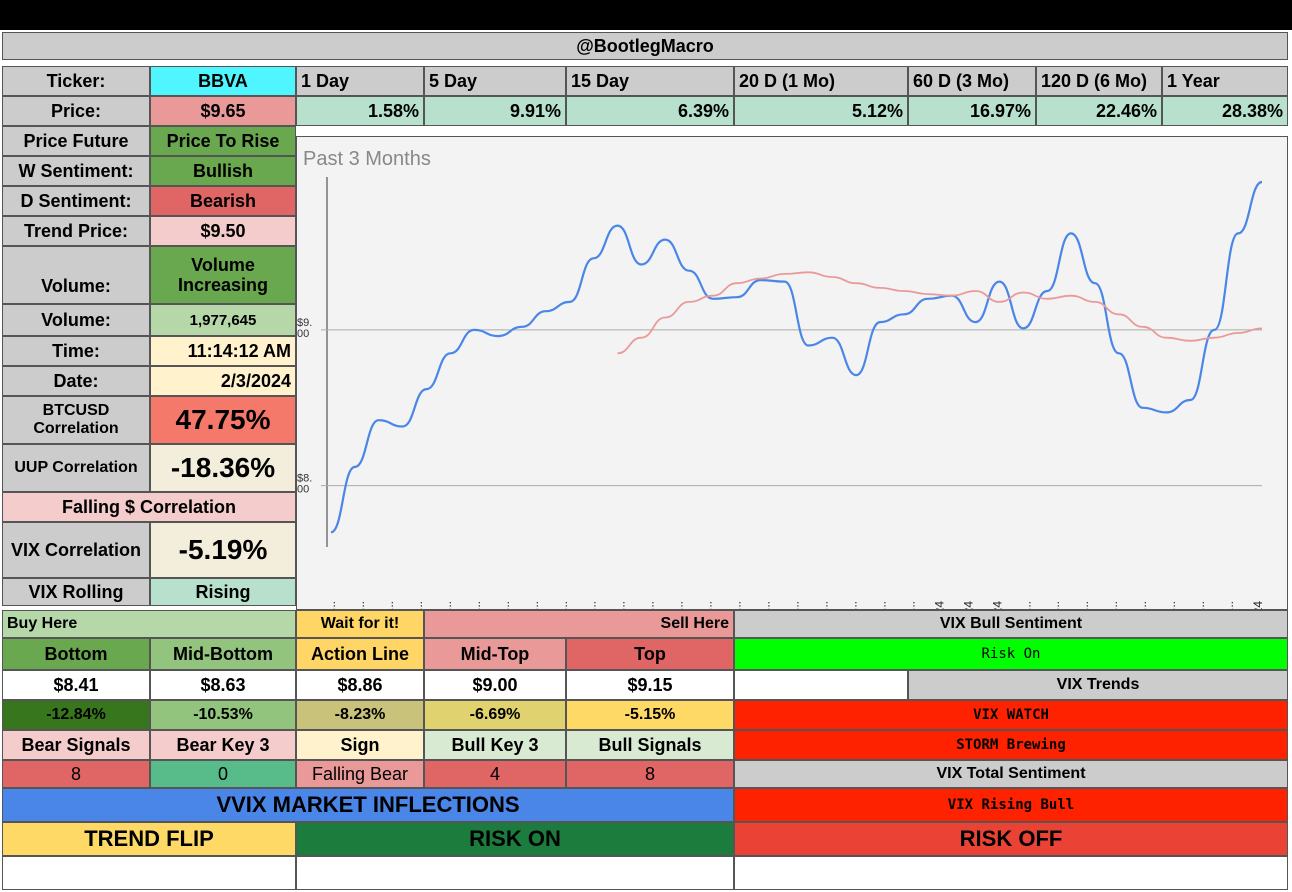 The width and height of the screenshot is (1292, 892). I want to click on trend-flip-label: TREND FLIP, so click(149, 839).